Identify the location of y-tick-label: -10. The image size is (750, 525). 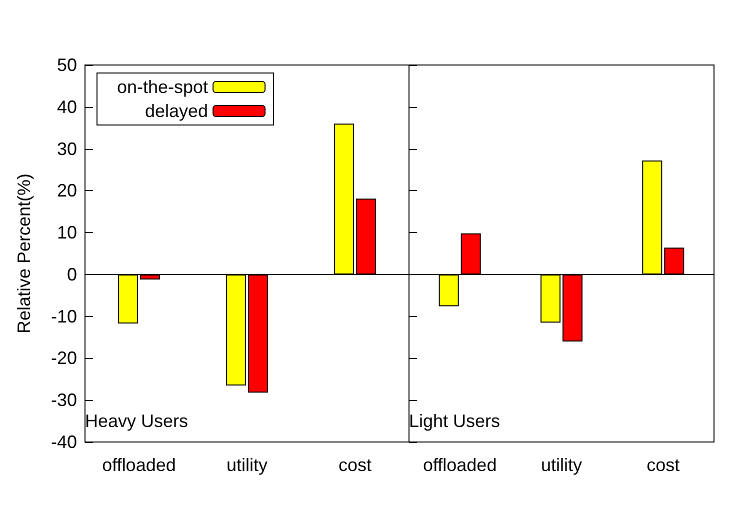
(63, 316).